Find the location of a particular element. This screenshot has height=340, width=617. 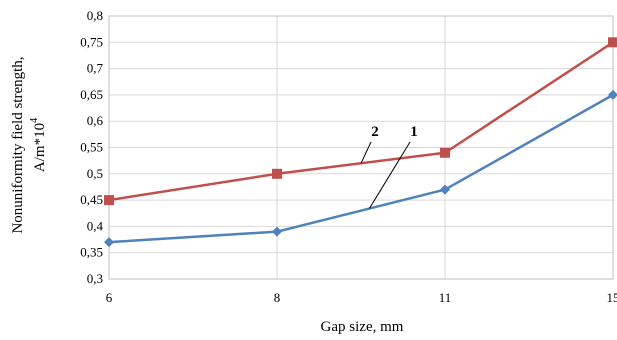

y-axis-title-line1: Nonuniformity field strength, is located at coordinates (18, 144).